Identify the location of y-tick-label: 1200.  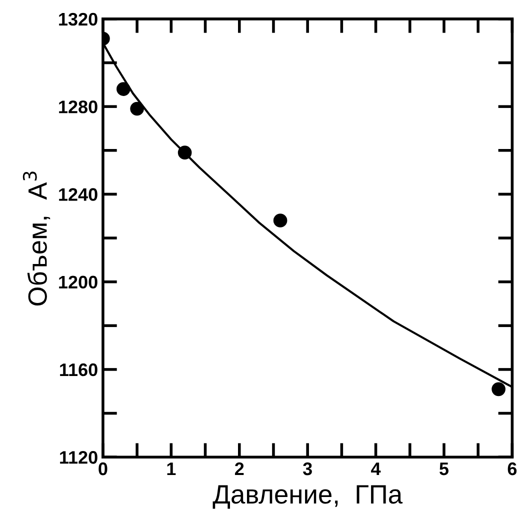
(78, 282).